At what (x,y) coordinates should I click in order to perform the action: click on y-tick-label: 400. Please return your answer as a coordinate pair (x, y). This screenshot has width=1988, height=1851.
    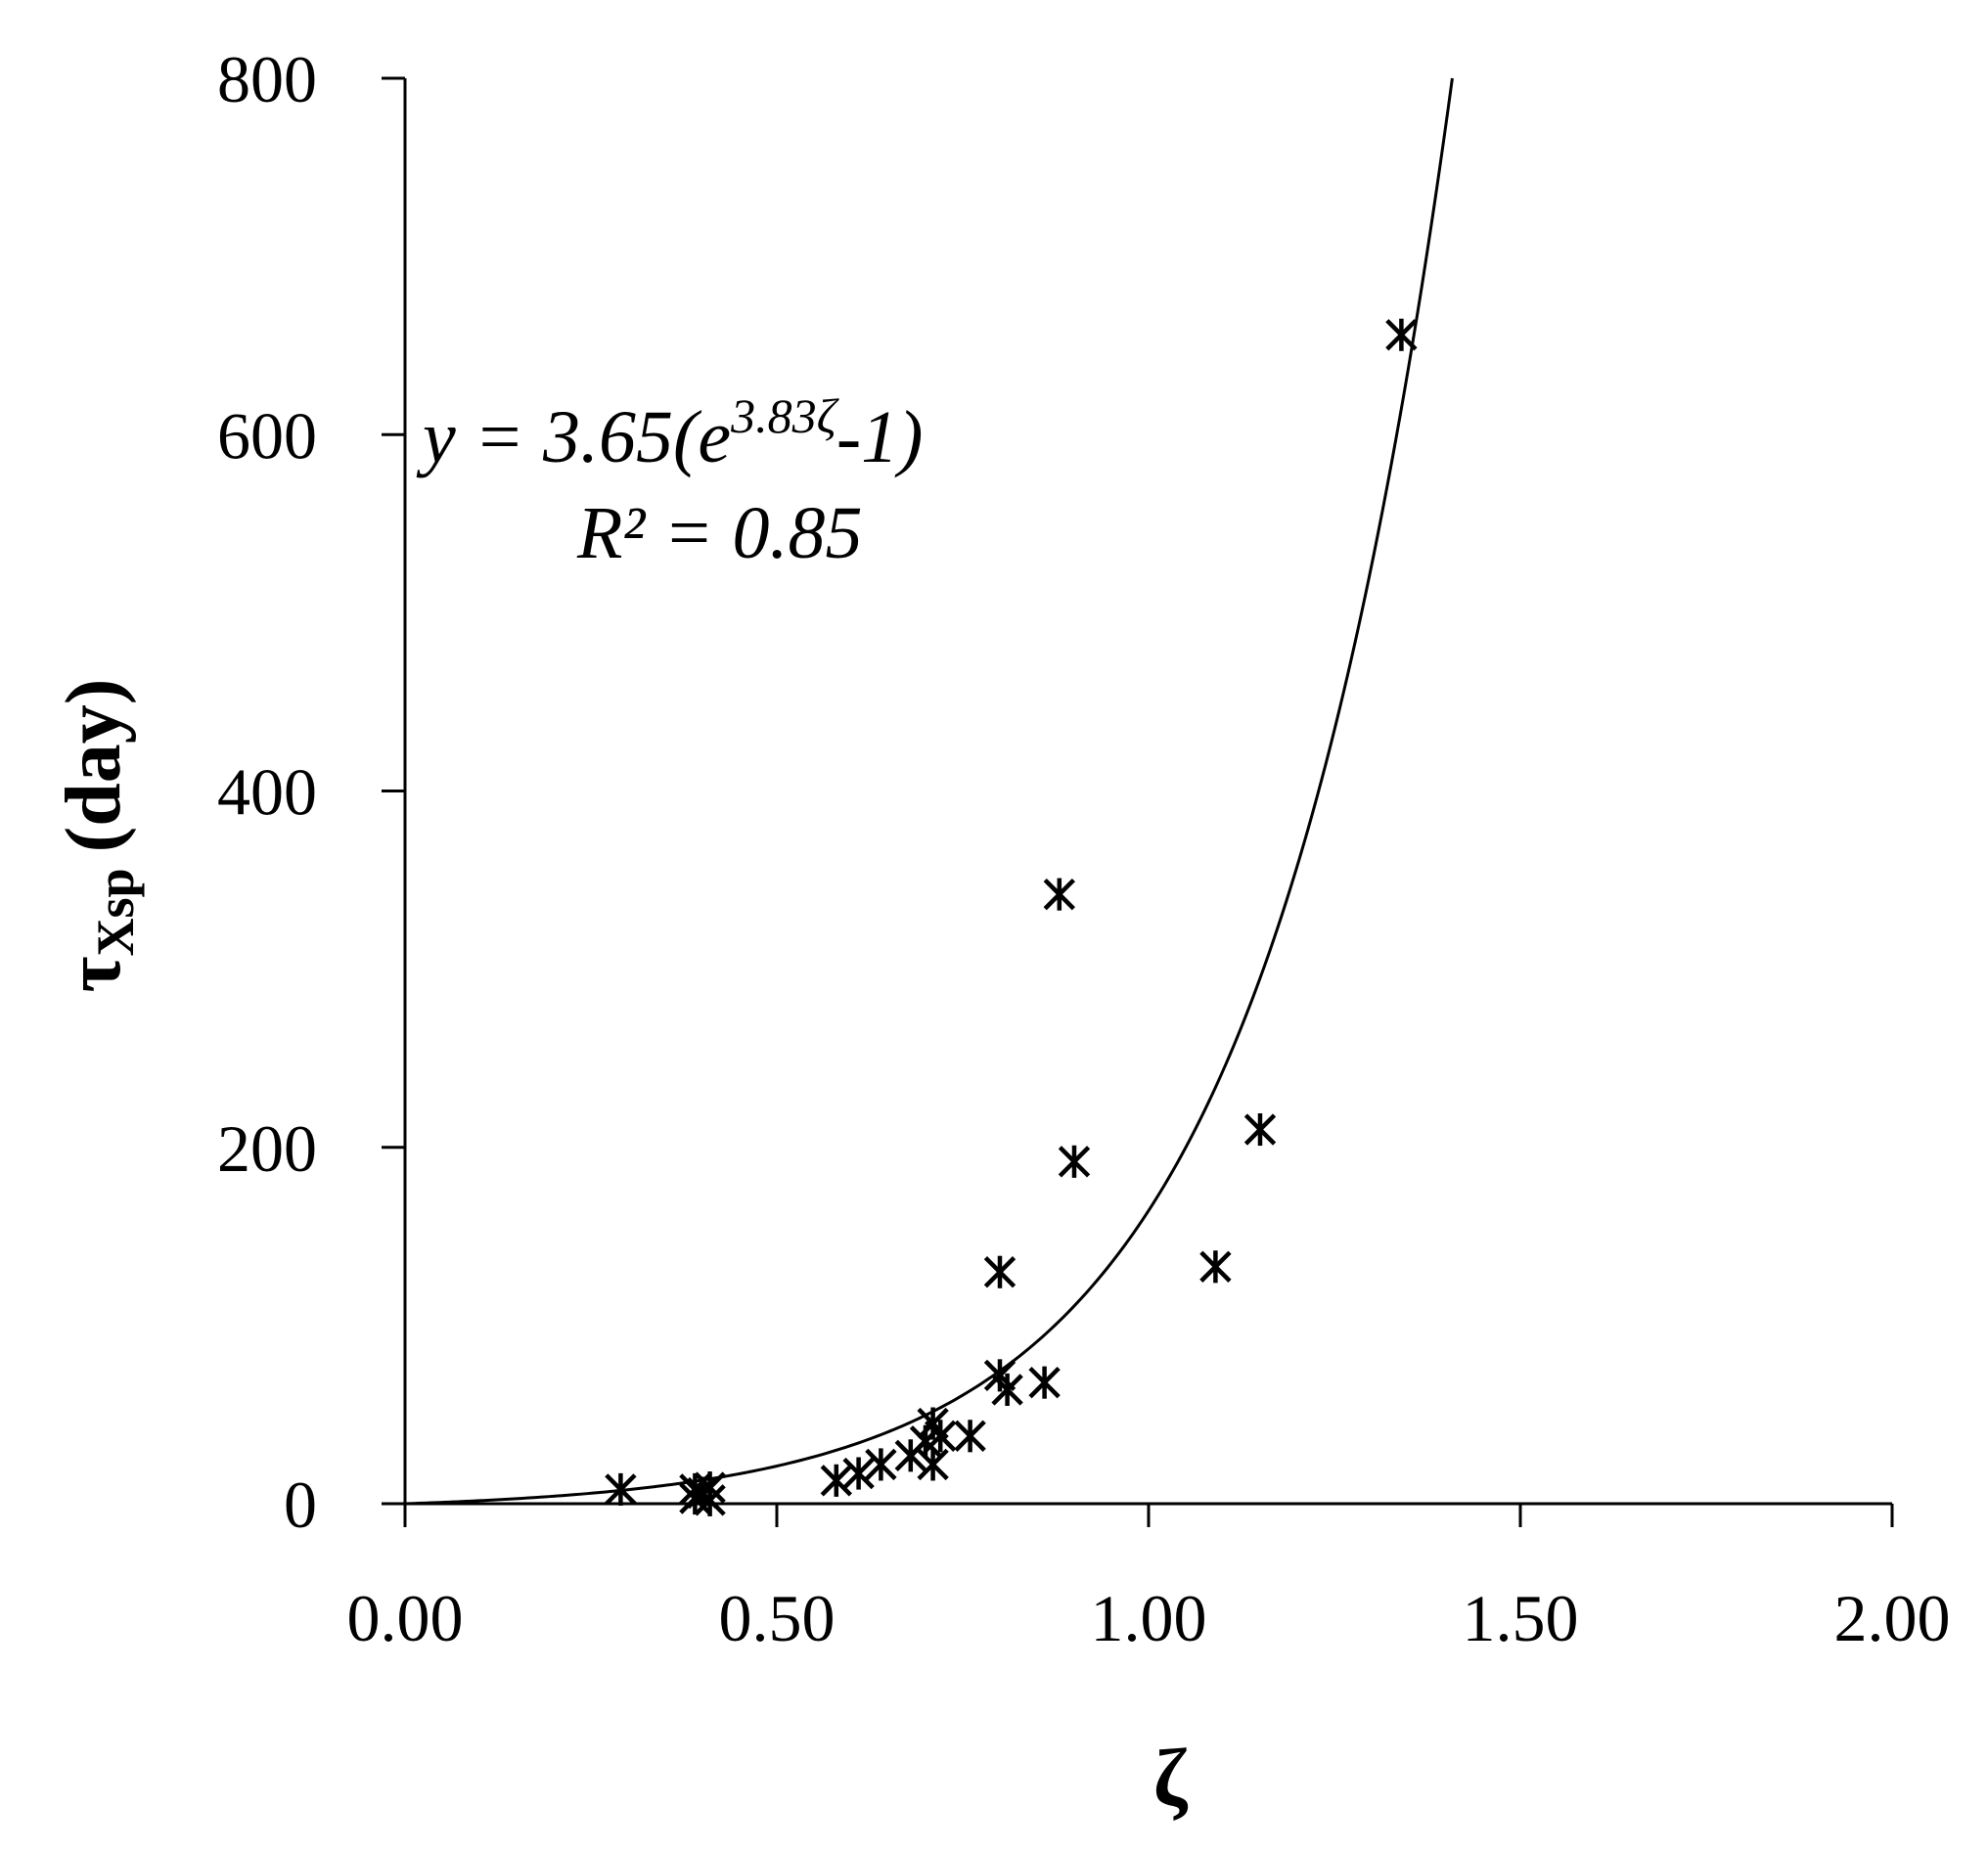
    Looking at the image, I should click on (267, 792).